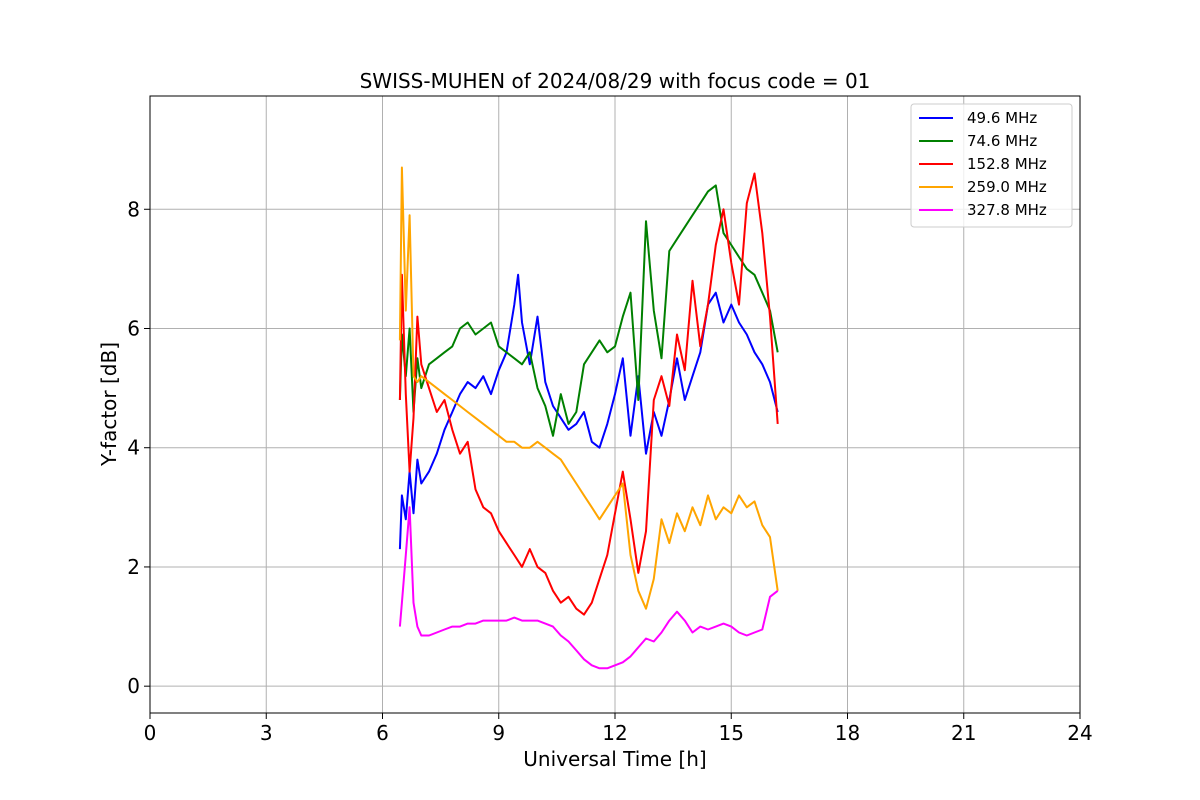 The image size is (1200, 800). Describe the element at coordinates (1007, 210) in the screenshot. I see `legend-entry-4: 327.8 MHz` at that location.